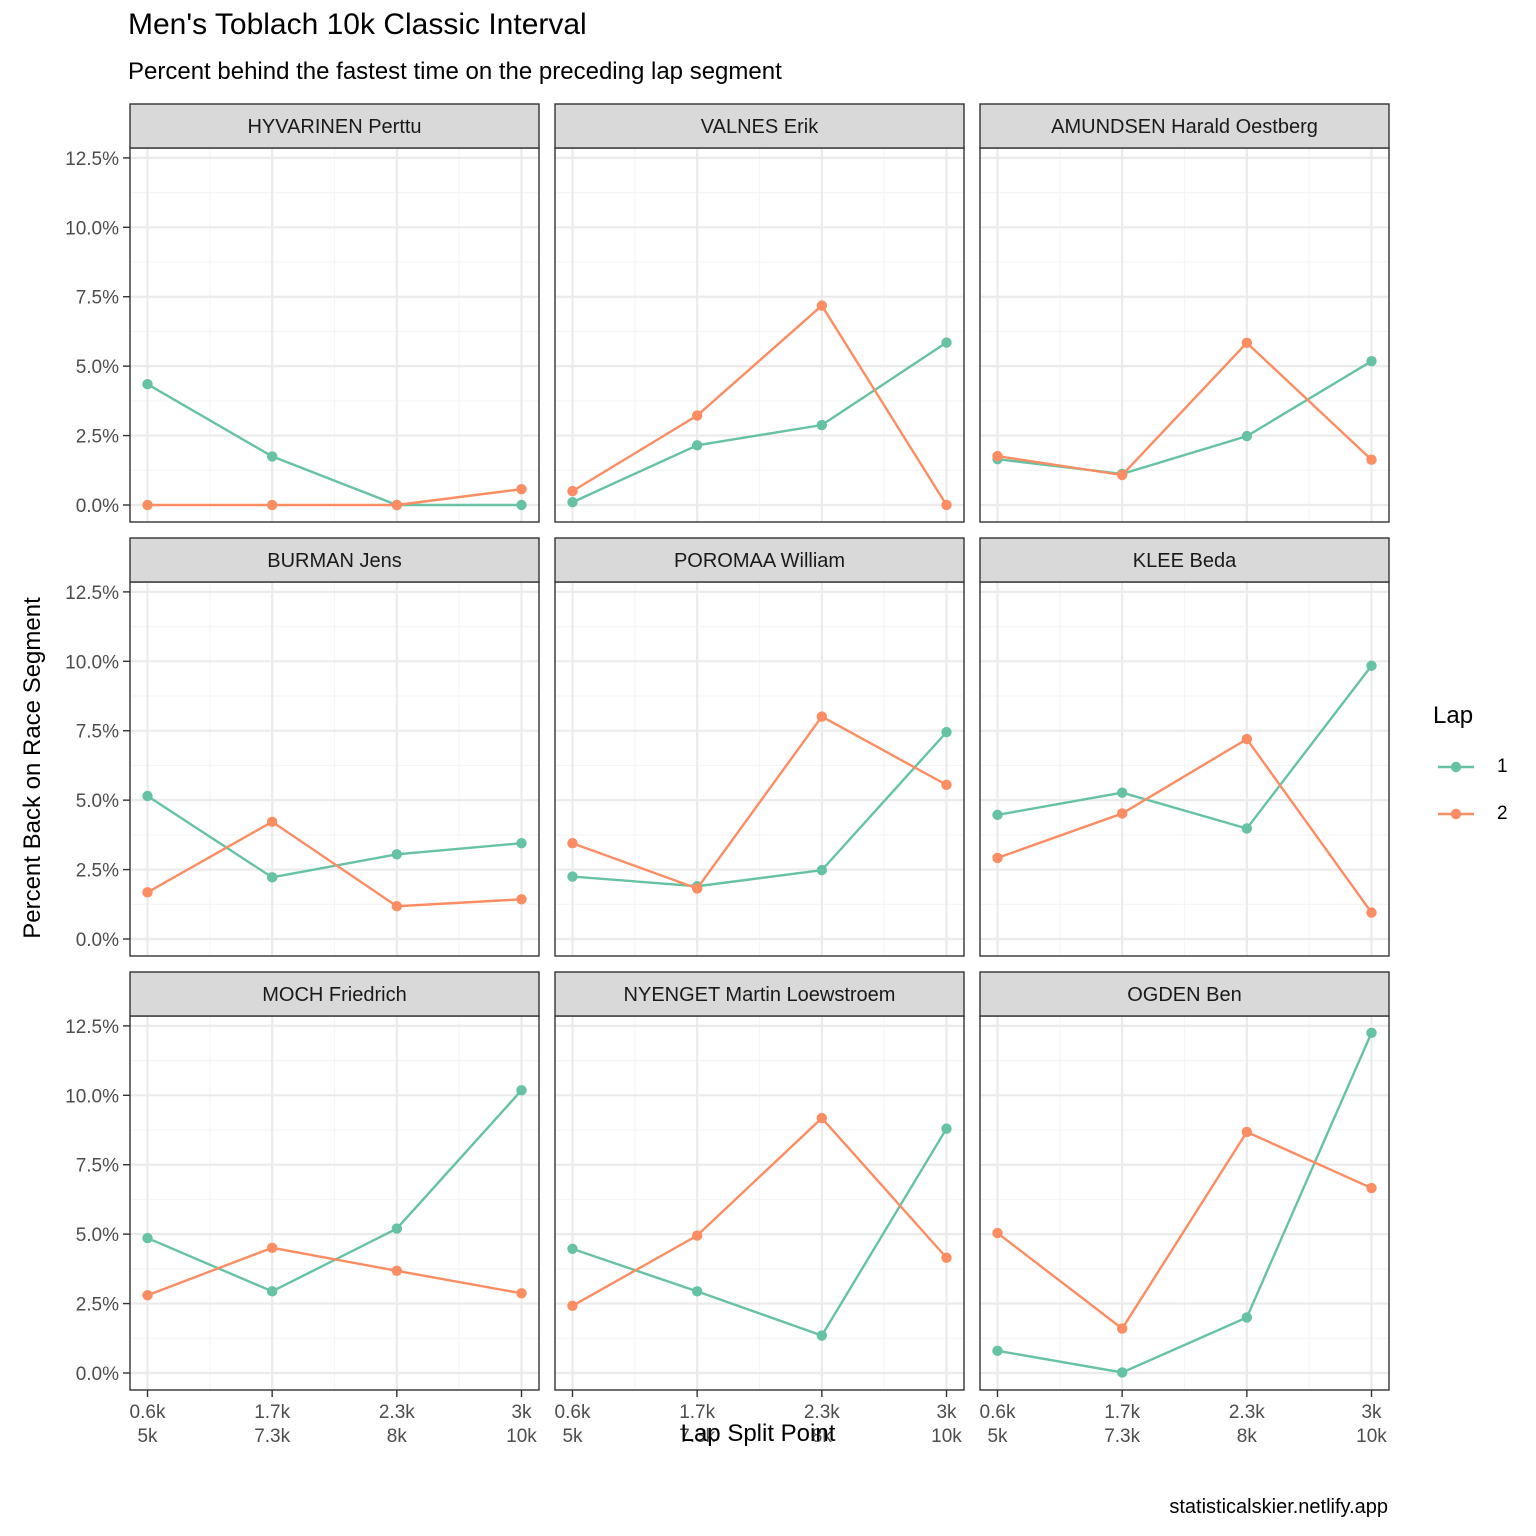 The height and width of the screenshot is (1536, 1536). I want to click on series-line-lap-1-valnes-erik, so click(760, 422).